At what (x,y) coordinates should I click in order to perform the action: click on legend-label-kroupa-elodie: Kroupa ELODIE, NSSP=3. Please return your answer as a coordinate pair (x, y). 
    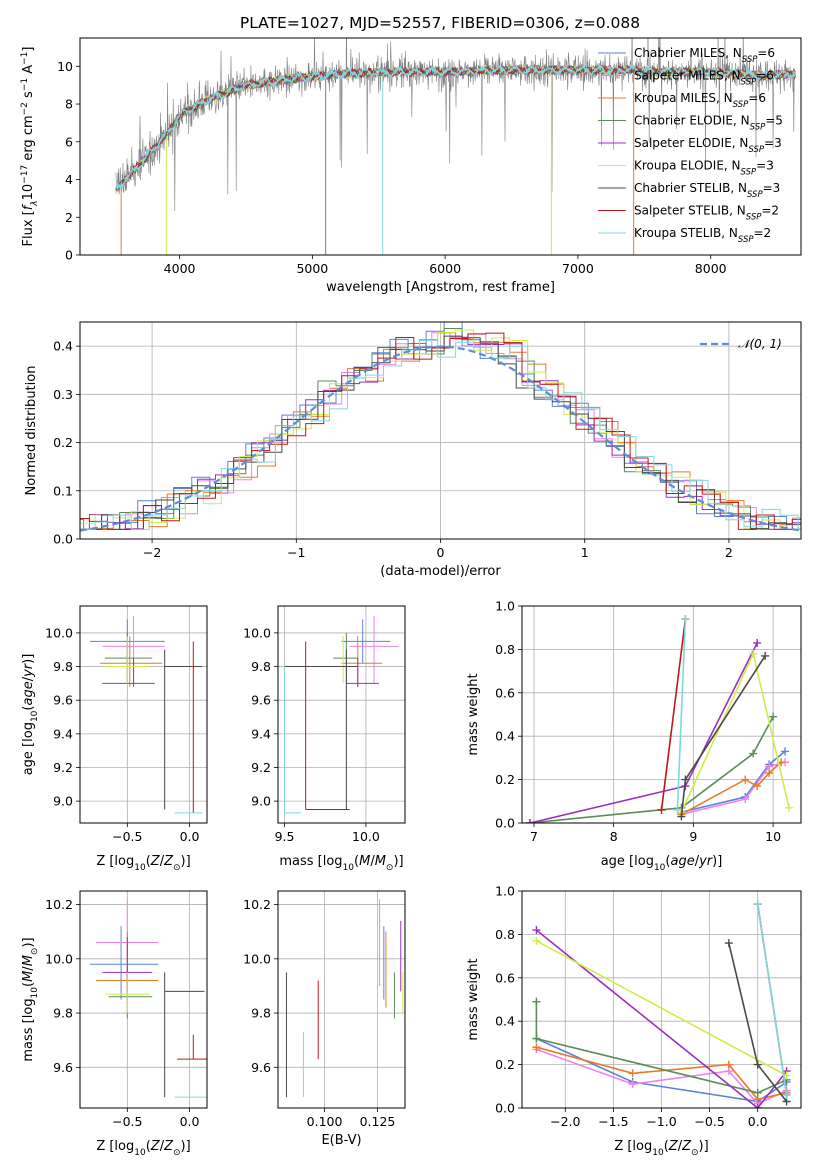
    Looking at the image, I should click on (704, 168).